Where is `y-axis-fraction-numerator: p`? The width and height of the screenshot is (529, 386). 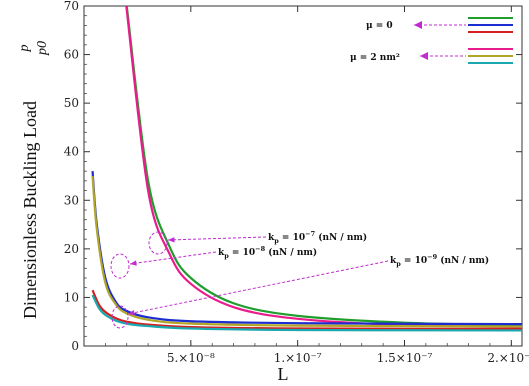 y-axis-fraction-numerator: p is located at coordinates (24, 49).